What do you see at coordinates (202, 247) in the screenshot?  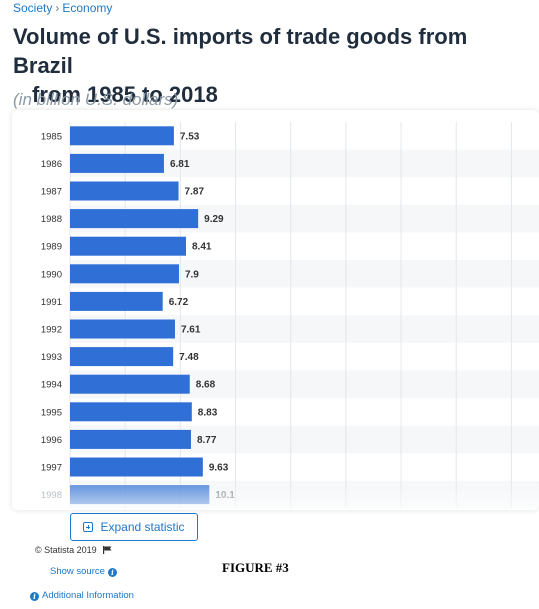 I see `value-label: 8.41` at bounding box center [202, 247].